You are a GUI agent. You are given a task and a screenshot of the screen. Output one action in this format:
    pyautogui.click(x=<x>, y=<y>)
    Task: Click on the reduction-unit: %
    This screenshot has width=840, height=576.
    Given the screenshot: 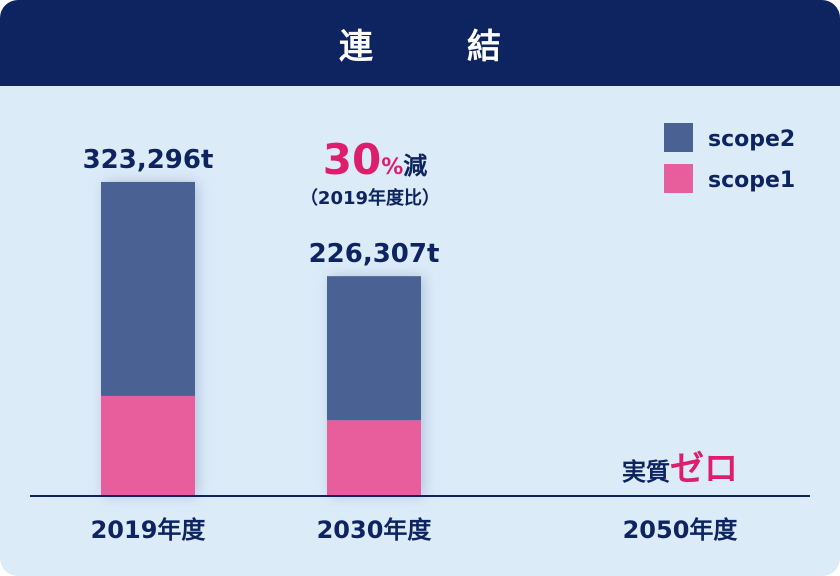 What is the action you would take?
    pyautogui.click(x=392, y=167)
    